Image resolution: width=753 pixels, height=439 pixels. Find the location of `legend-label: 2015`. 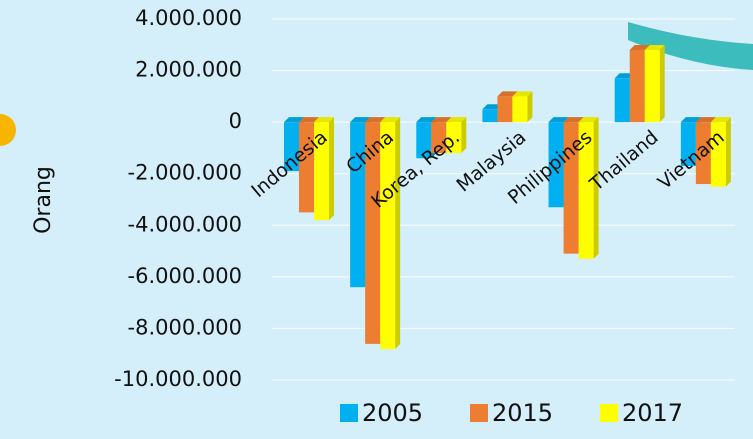

legend-label: 2015 is located at coordinates (522, 413).